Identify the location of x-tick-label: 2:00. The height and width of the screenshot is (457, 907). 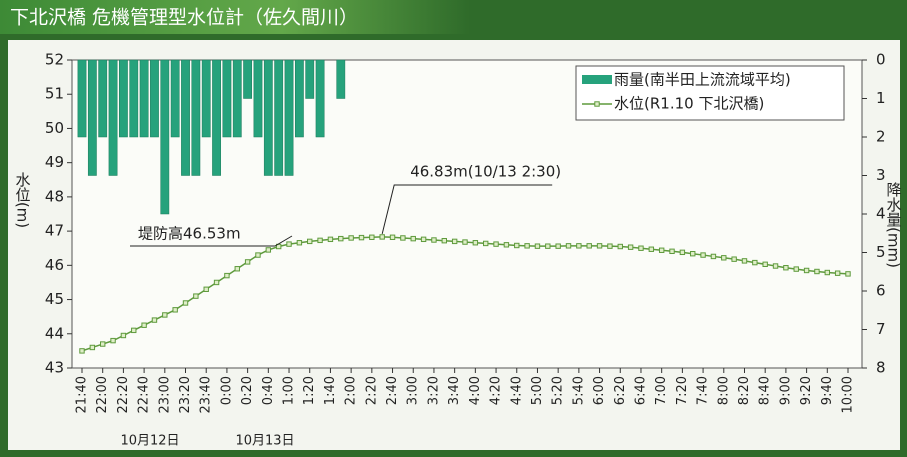
(351, 390).